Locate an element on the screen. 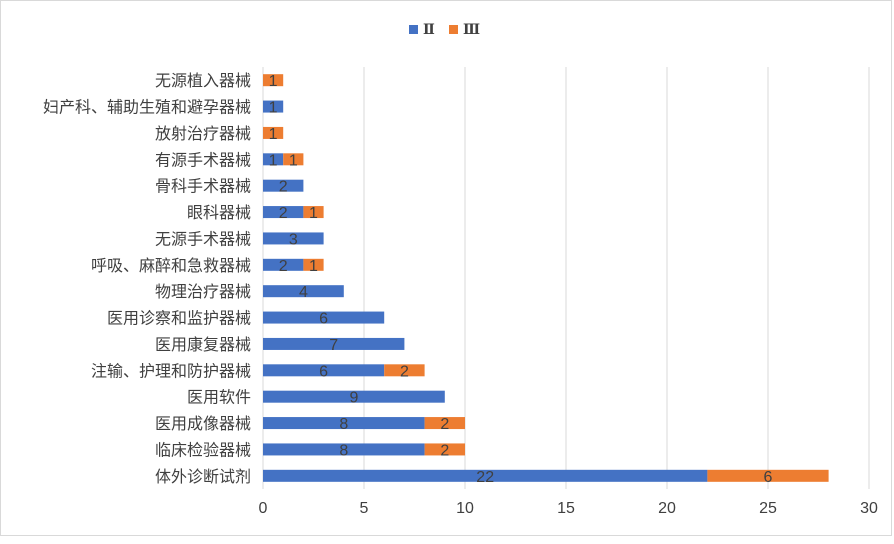 This screenshot has width=894, height=544. data-label: 7 is located at coordinates (333, 345).